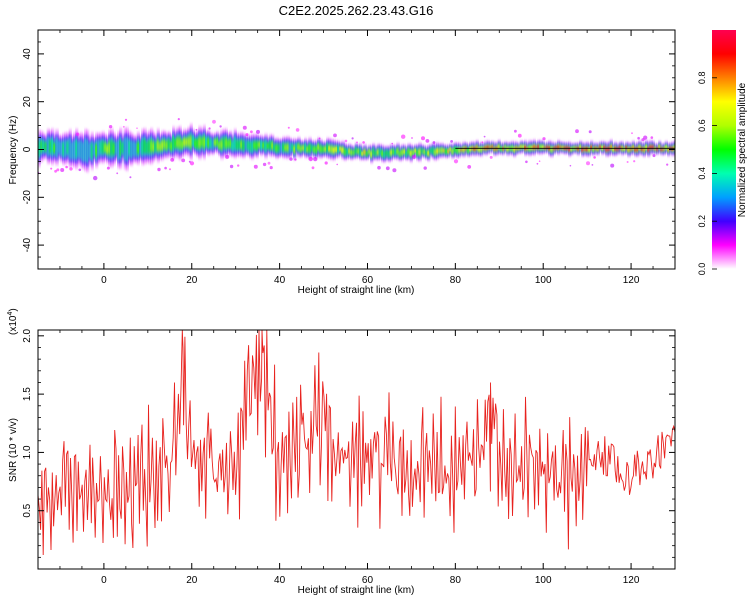 The width and height of the screenshot is (750, 600). Describe the element at coordinates (543, 280) in the screenshot. I see `x-tick-label: 100` at that location.